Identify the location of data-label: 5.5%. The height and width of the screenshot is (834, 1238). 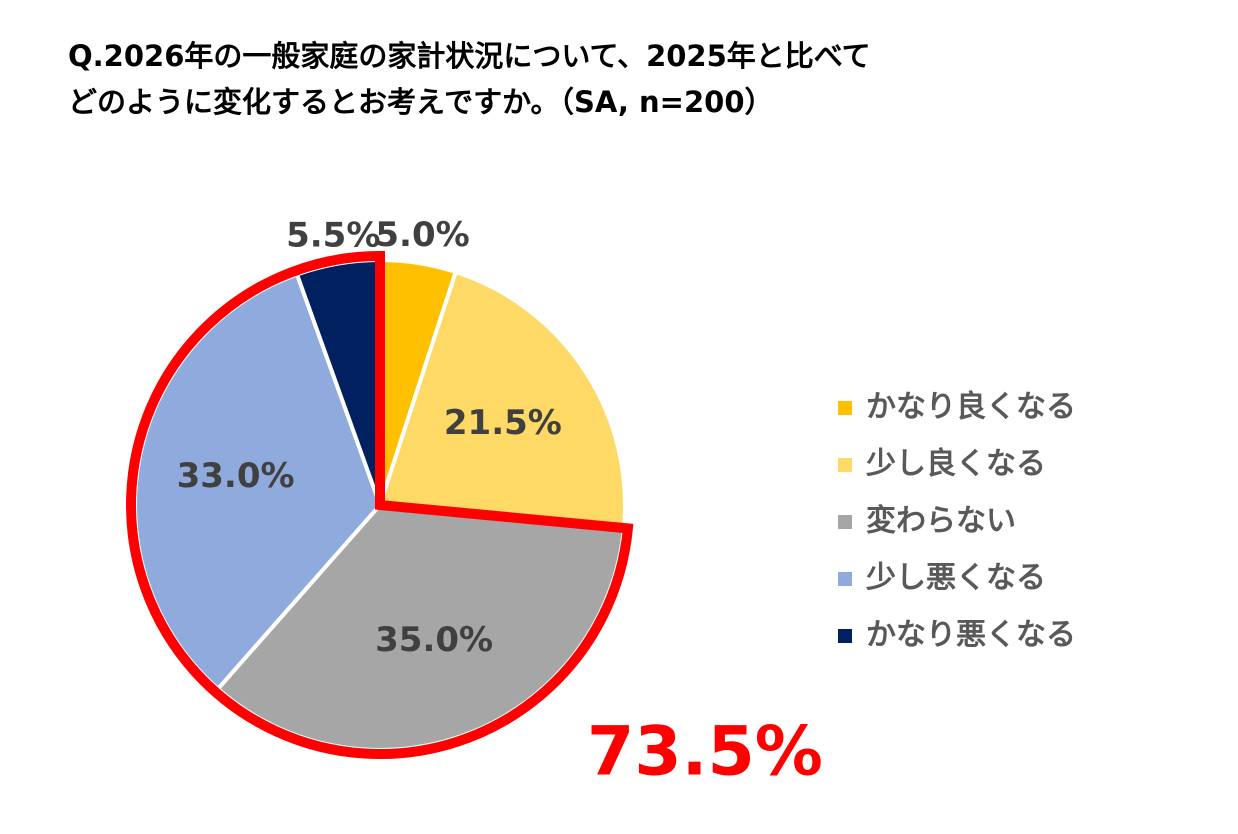
(333, 236).